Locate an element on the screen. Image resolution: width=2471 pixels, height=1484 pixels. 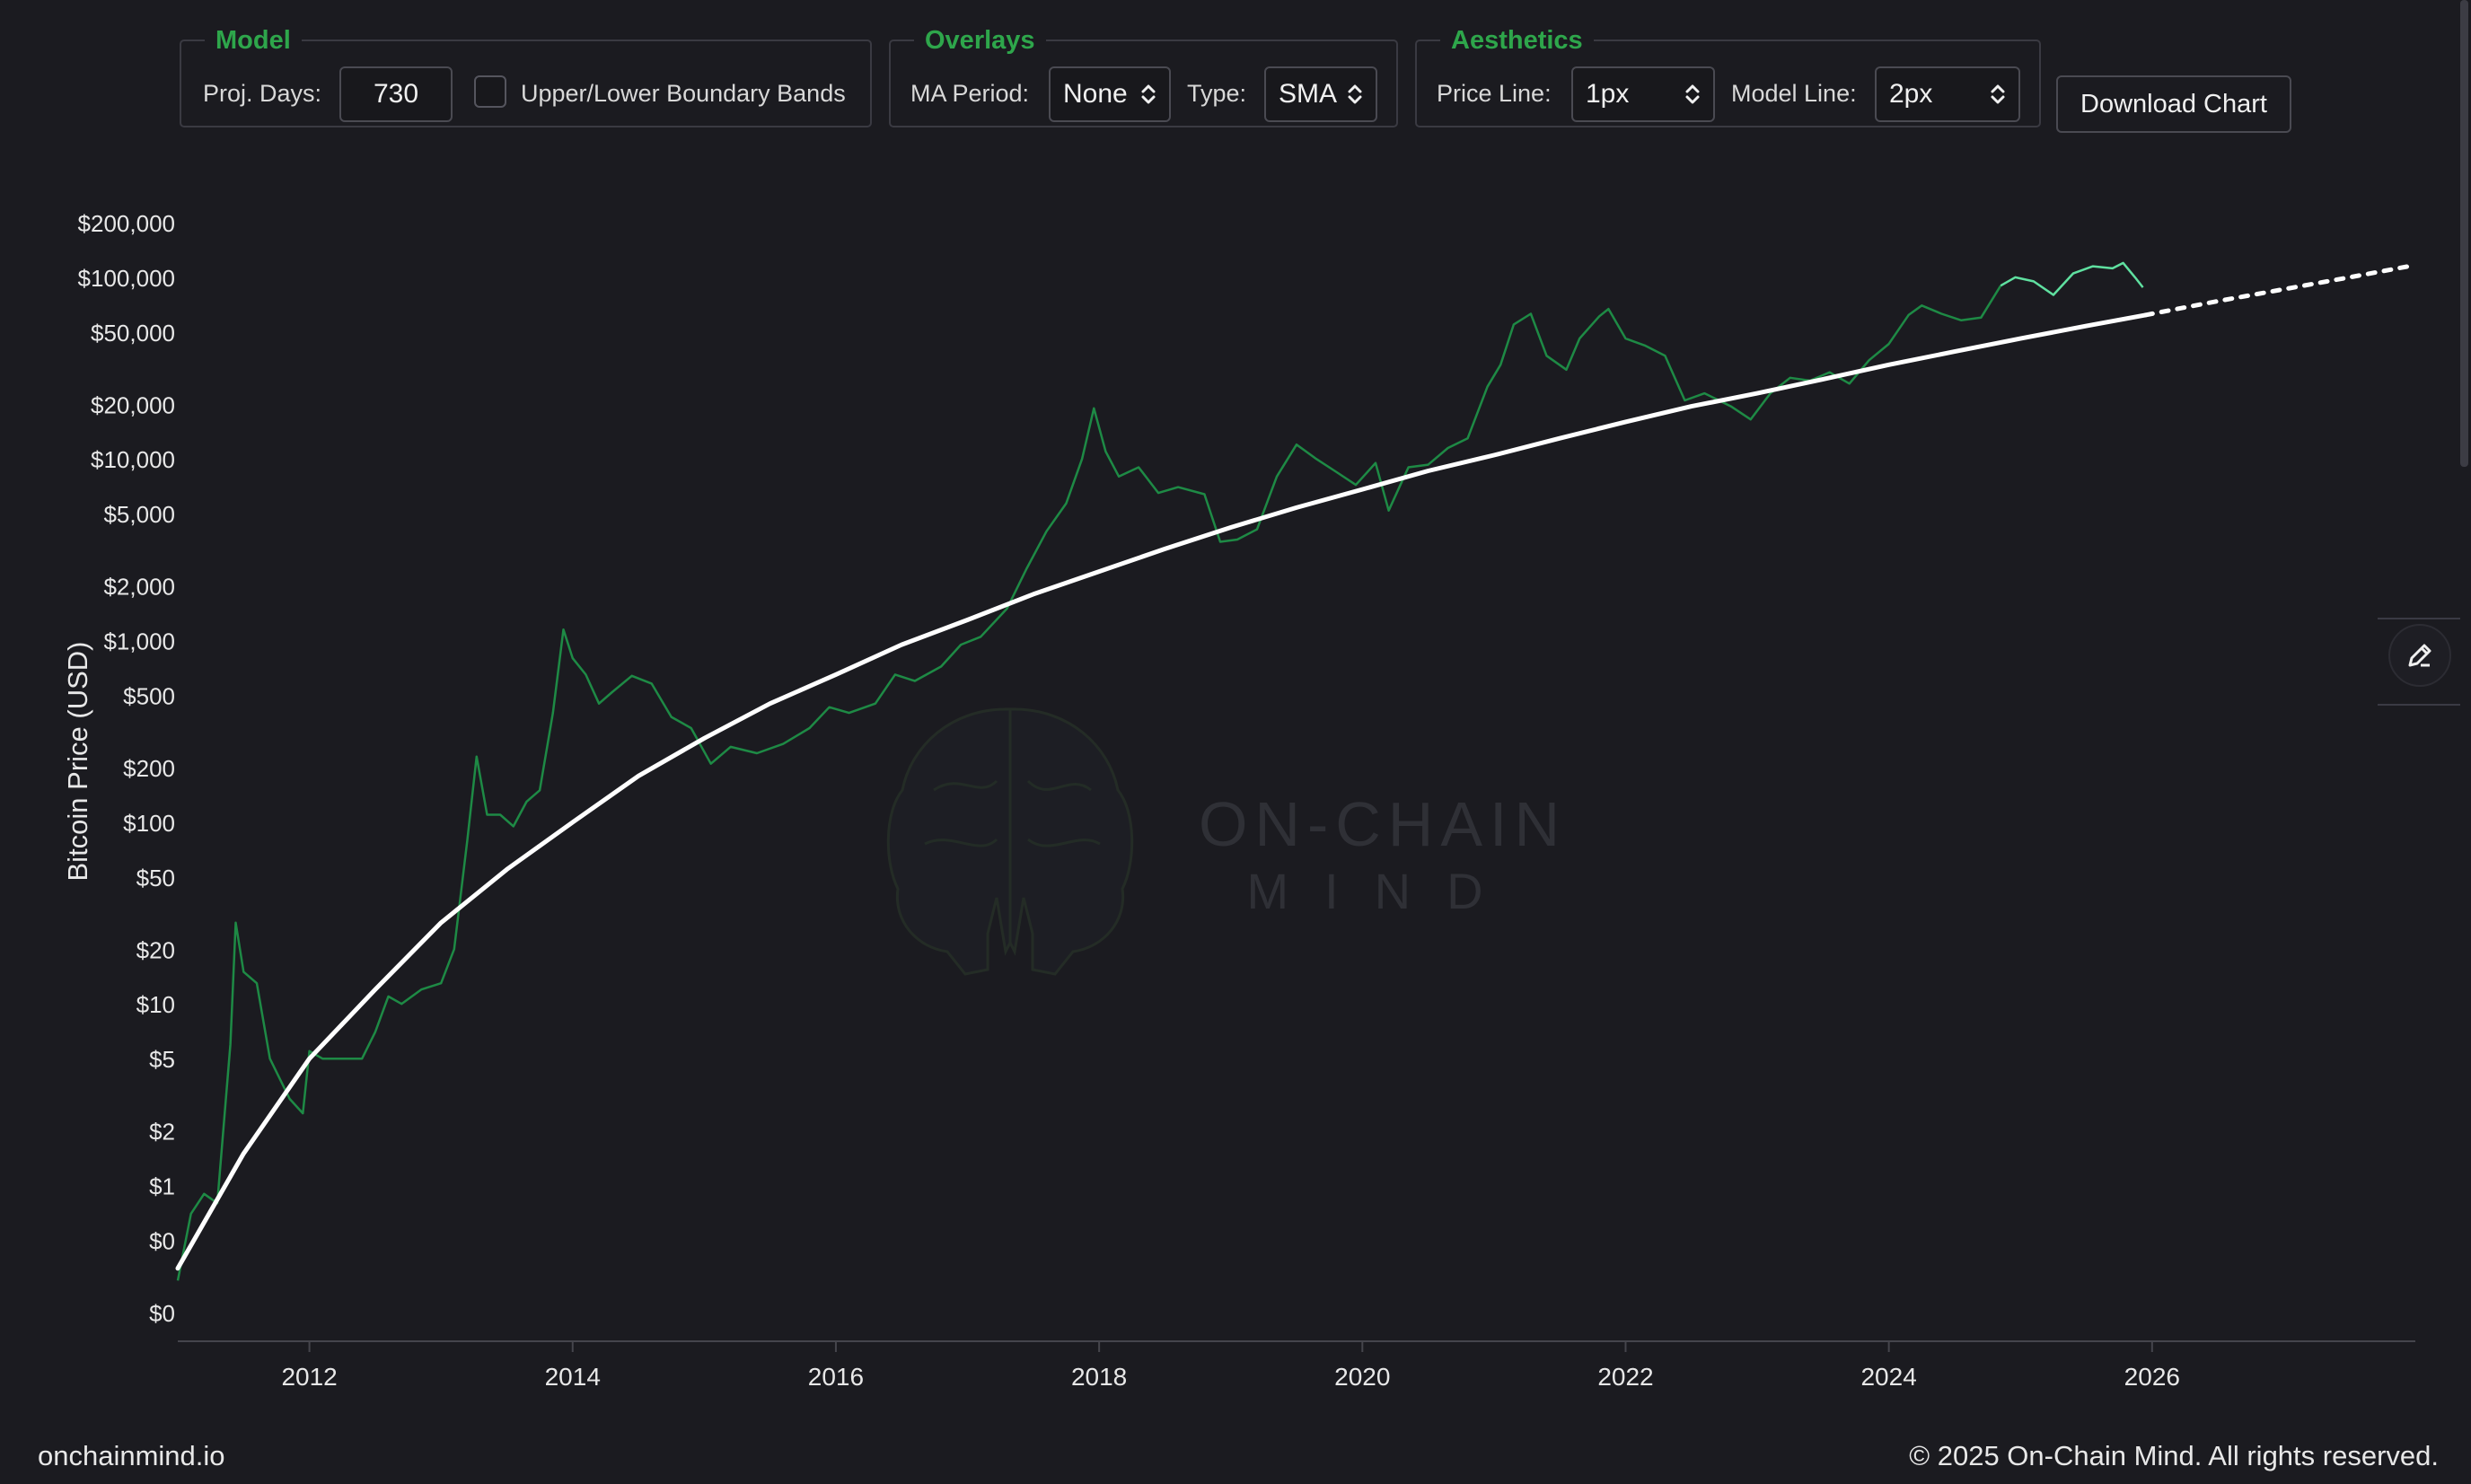
boundary-bands-checkbox is located at coordinates (490, 91).